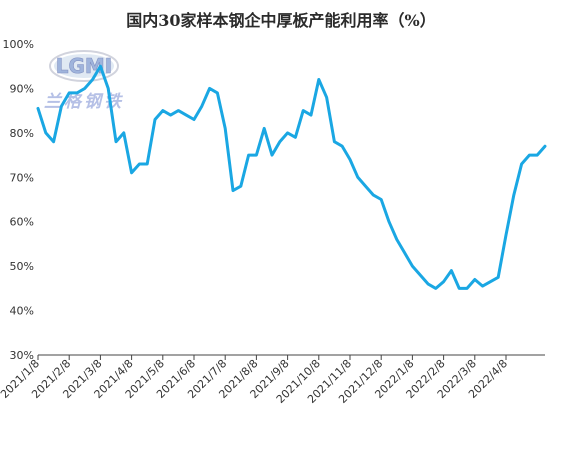 The image size is (562, 455). Describe the element at coordinates (22, 133) in the screenshot. I see `y-tick-label: 80%` at that location.